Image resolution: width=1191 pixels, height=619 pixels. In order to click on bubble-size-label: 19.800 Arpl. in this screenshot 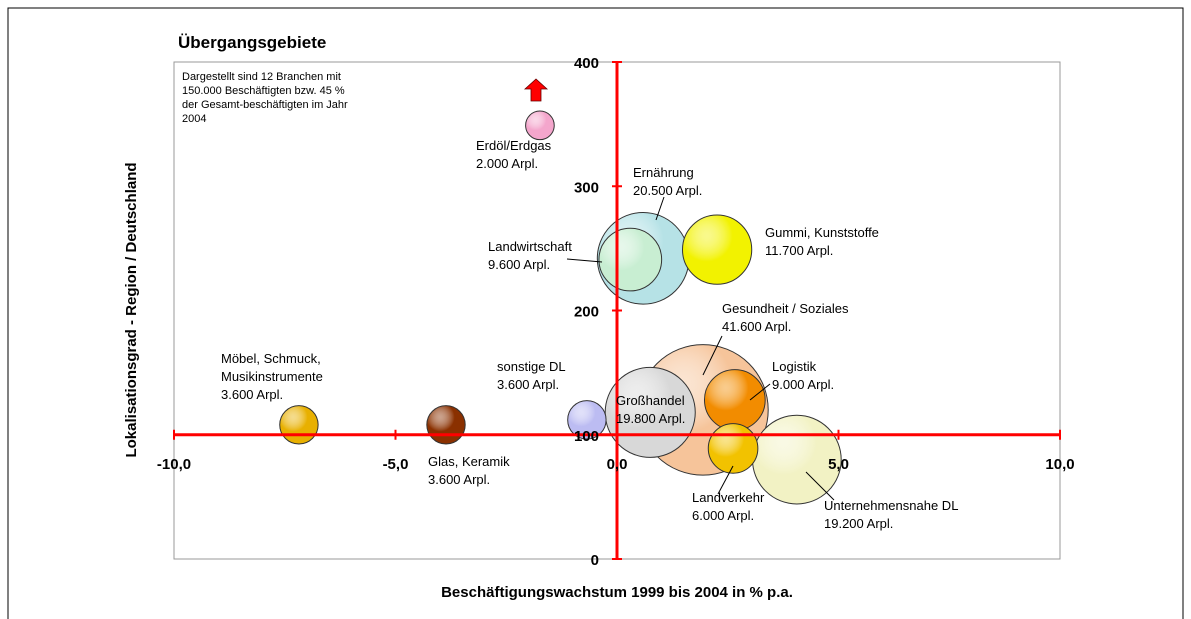, I will do `click(650, 418)`.